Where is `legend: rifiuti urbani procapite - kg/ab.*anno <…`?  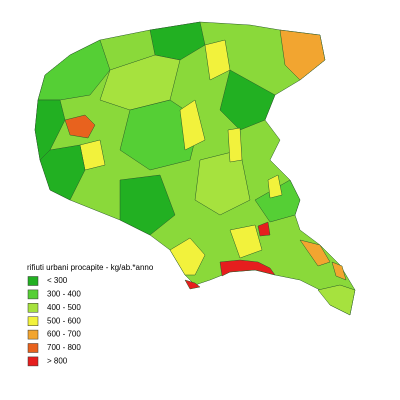 legend: rifiuti urbani procapite - kg/ab.*anno <… is located at coordinates (90, 315).